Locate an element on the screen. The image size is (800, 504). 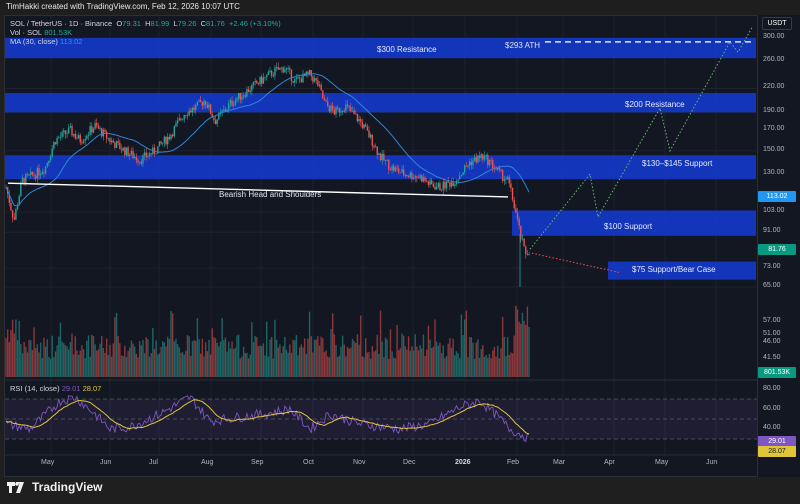
ma-value: 113.02 is located at coordinates (71, 41).